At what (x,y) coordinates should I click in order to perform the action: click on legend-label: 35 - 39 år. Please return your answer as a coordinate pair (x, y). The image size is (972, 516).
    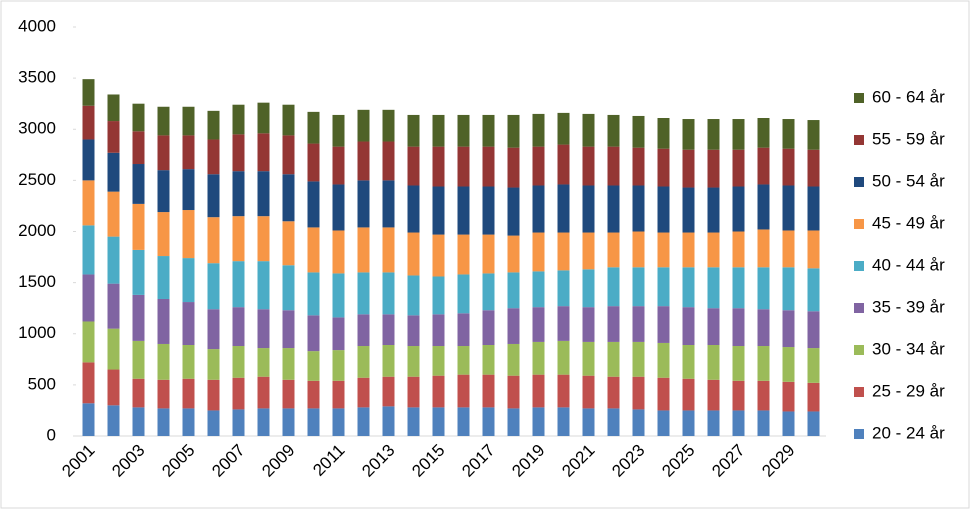
    Looking at the image, I should click on (908, 306).